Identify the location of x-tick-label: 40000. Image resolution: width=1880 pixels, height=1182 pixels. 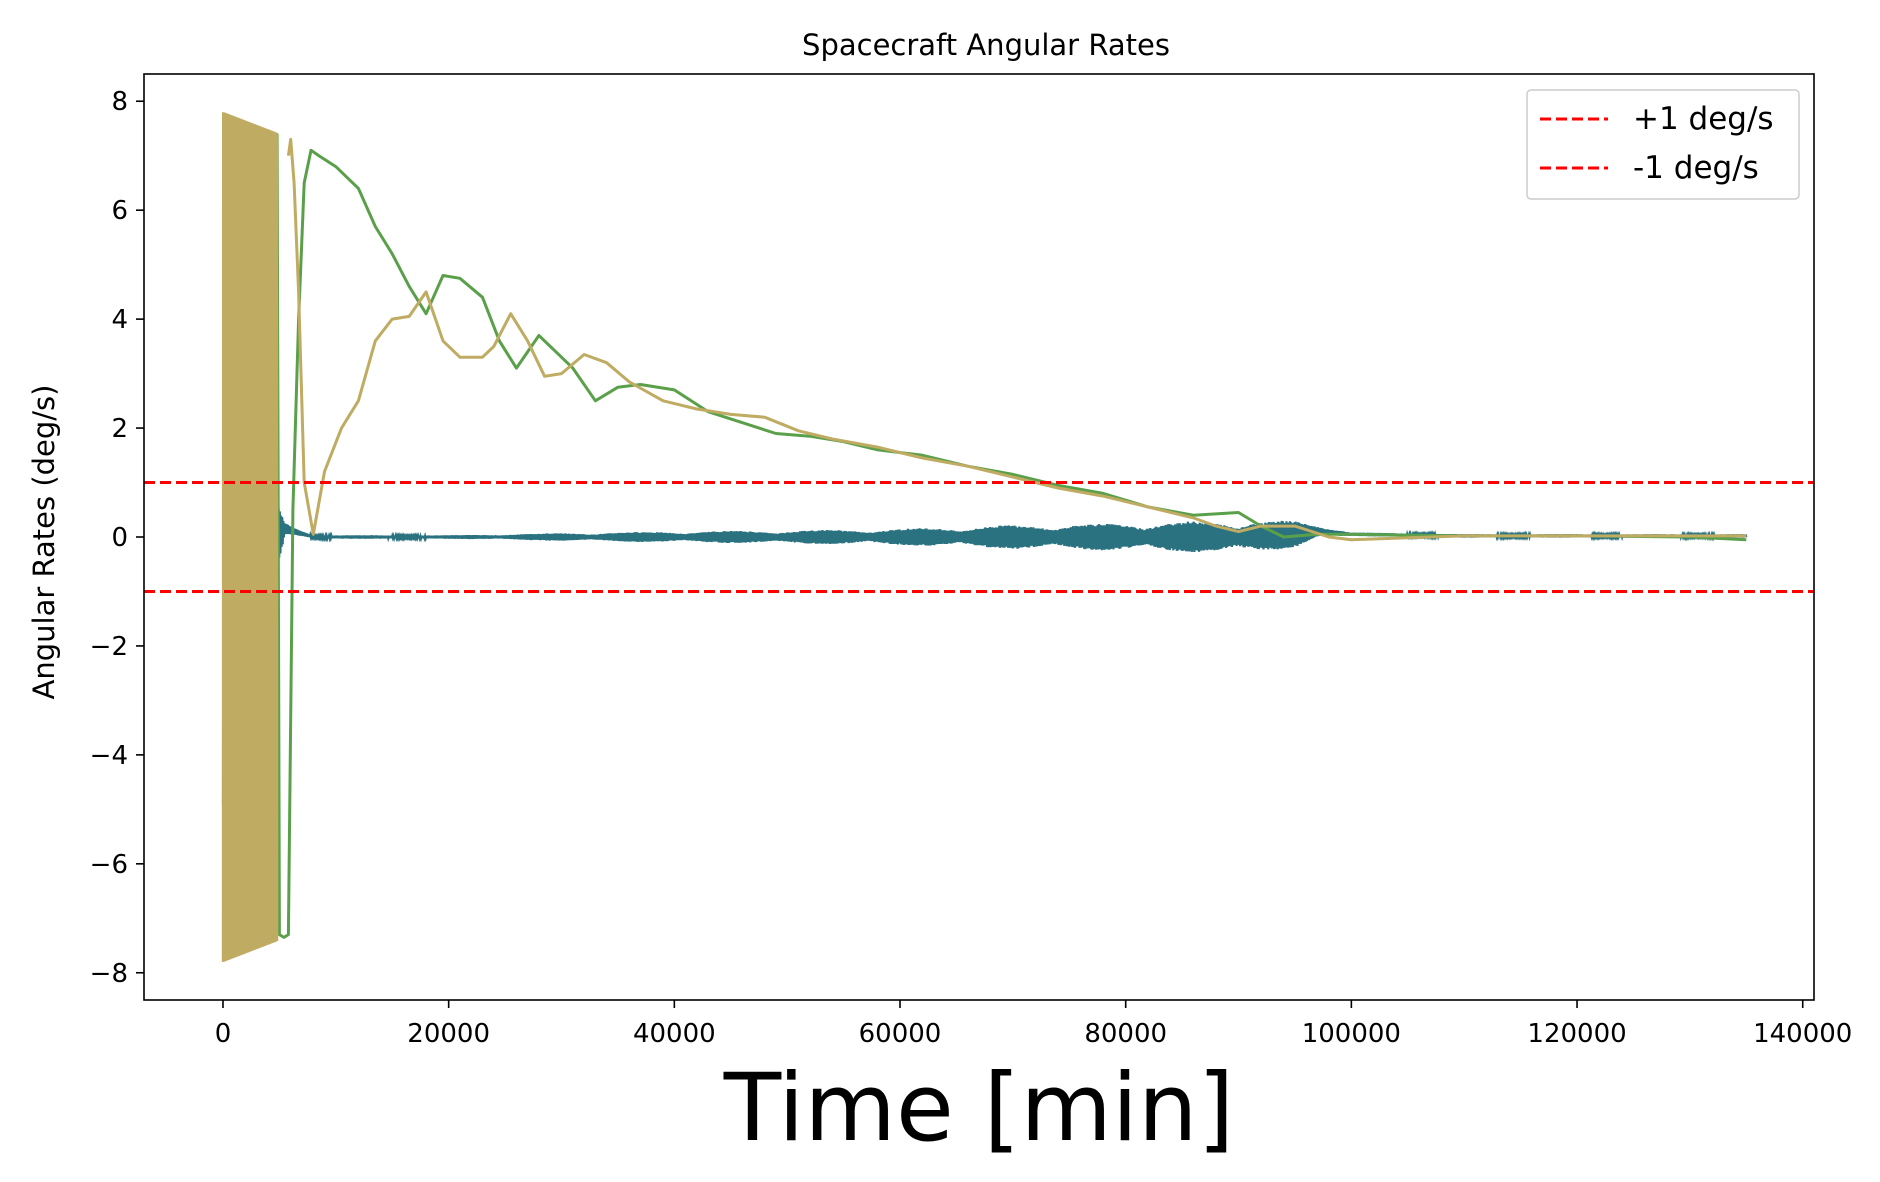
(674, 1034).